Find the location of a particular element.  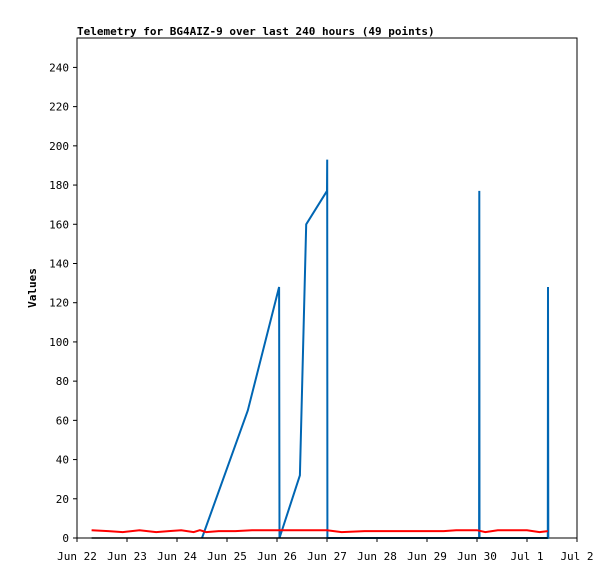

y-axis-label: Values is located at coordinates (32, 288).